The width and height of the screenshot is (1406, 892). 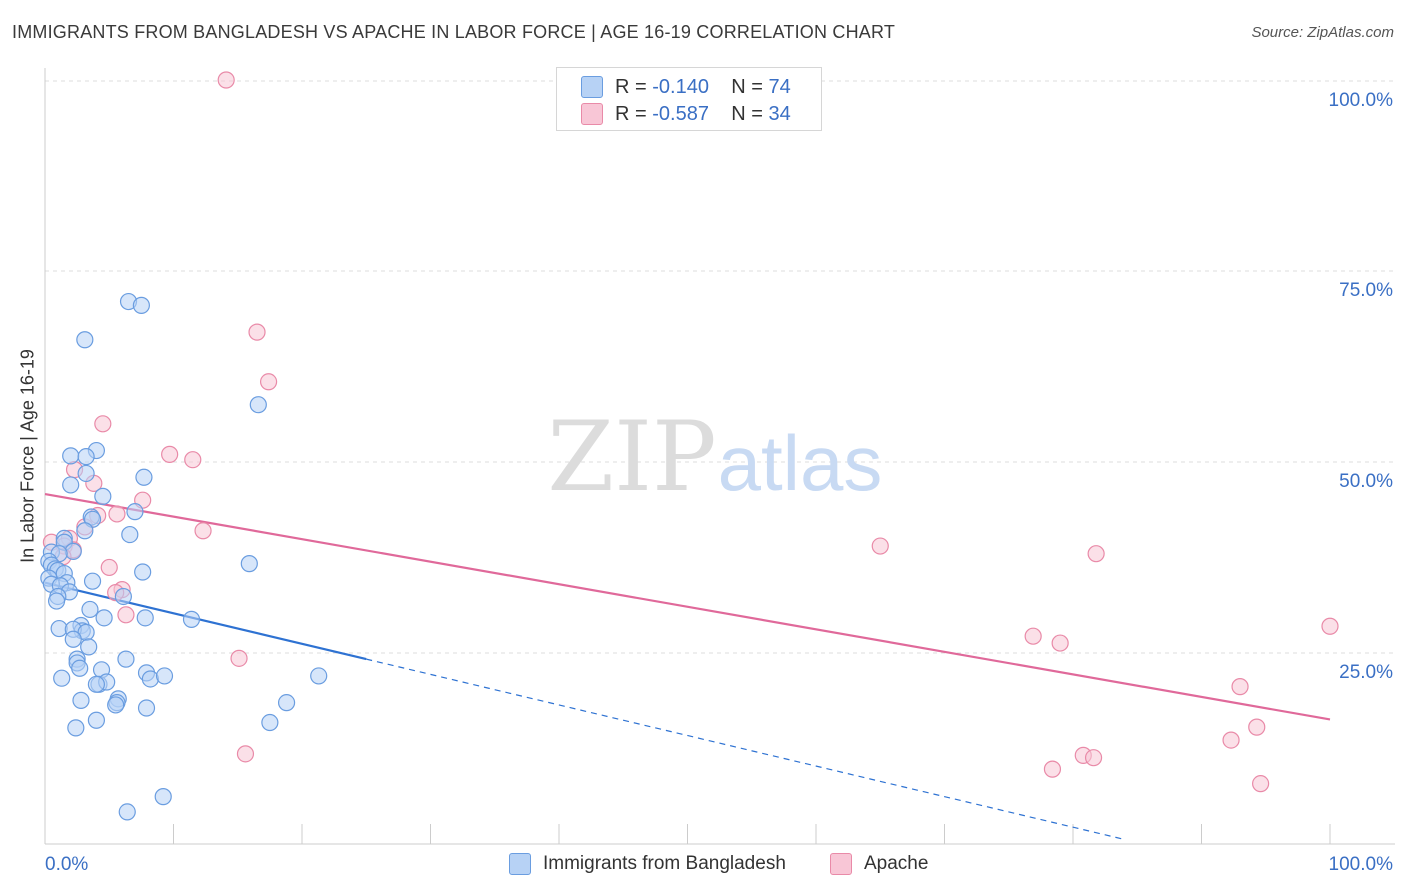 I want to click on x-tick-label: 100.0%, so click(x=1361, y=864).